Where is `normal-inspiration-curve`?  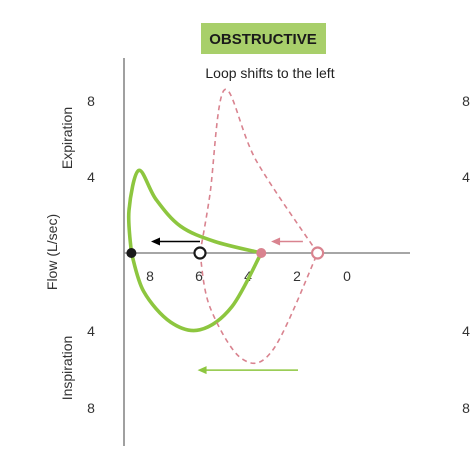 normal-inspiration-curve is located at coordinates (259, 308).